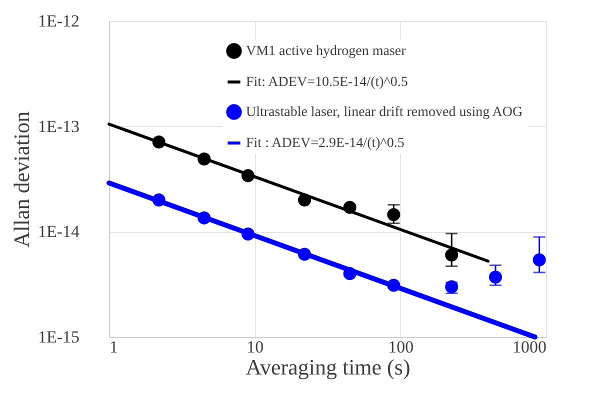 The height and width of the screenshot is (401, 611). Describe the element at coordinates (384, 112) in the screenshot. I see `legend-label: Ultrastable laser, linear drift removed using AOG` at that location.